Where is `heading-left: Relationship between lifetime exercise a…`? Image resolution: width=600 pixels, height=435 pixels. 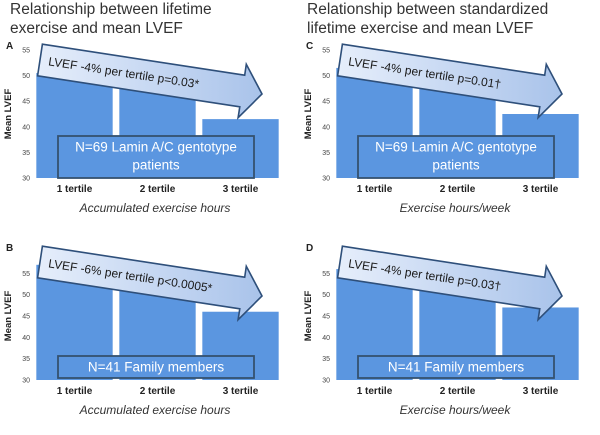
heading-left: Relationship between lifetime exercise a… is located at coordinates (111, 19).